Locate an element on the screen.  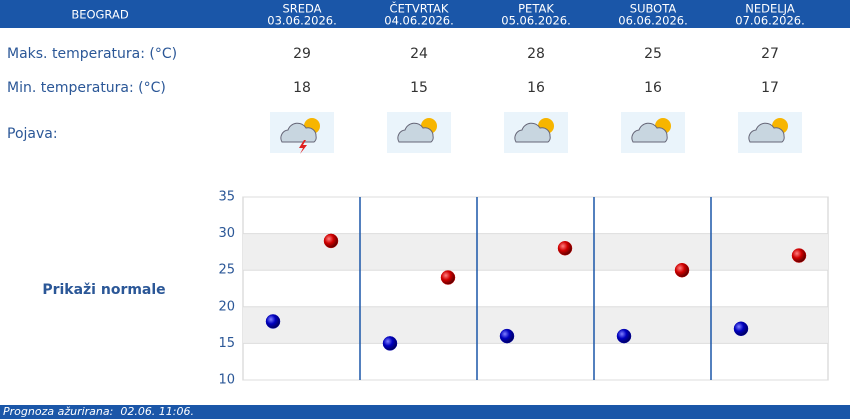
max-temp: 28 is located at coordinates (536, 54).